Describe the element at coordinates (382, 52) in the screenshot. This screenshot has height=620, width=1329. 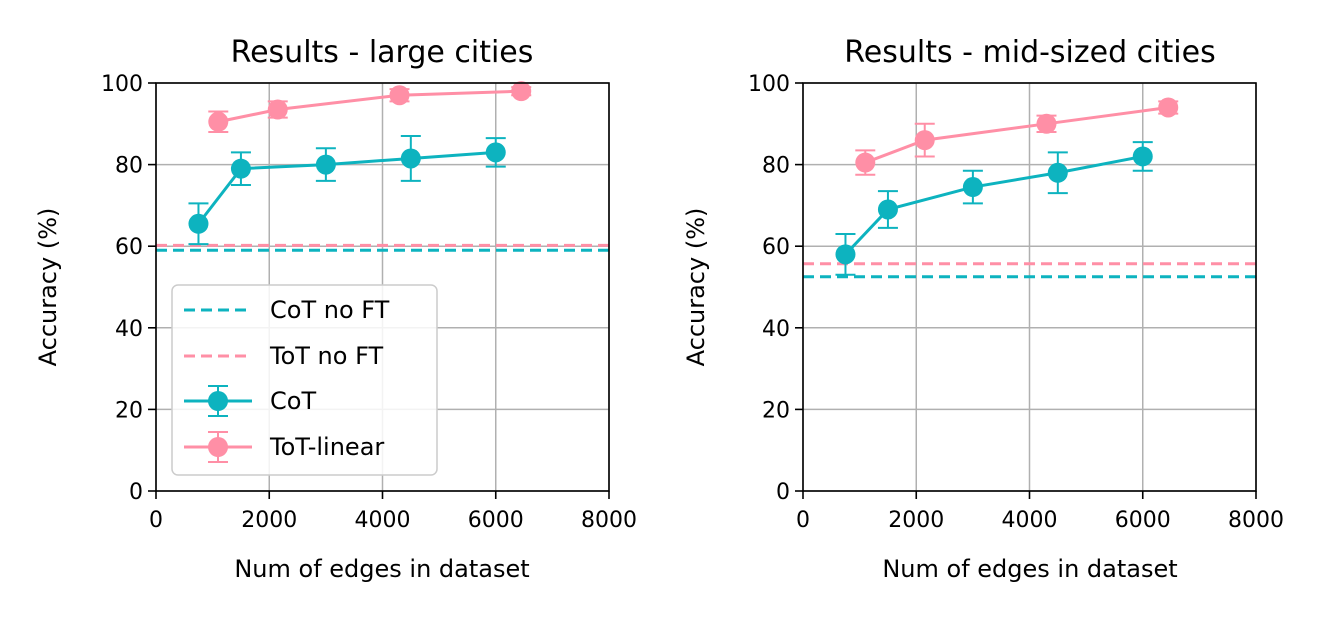
I see `chart-title: Results - large cities` at that location.